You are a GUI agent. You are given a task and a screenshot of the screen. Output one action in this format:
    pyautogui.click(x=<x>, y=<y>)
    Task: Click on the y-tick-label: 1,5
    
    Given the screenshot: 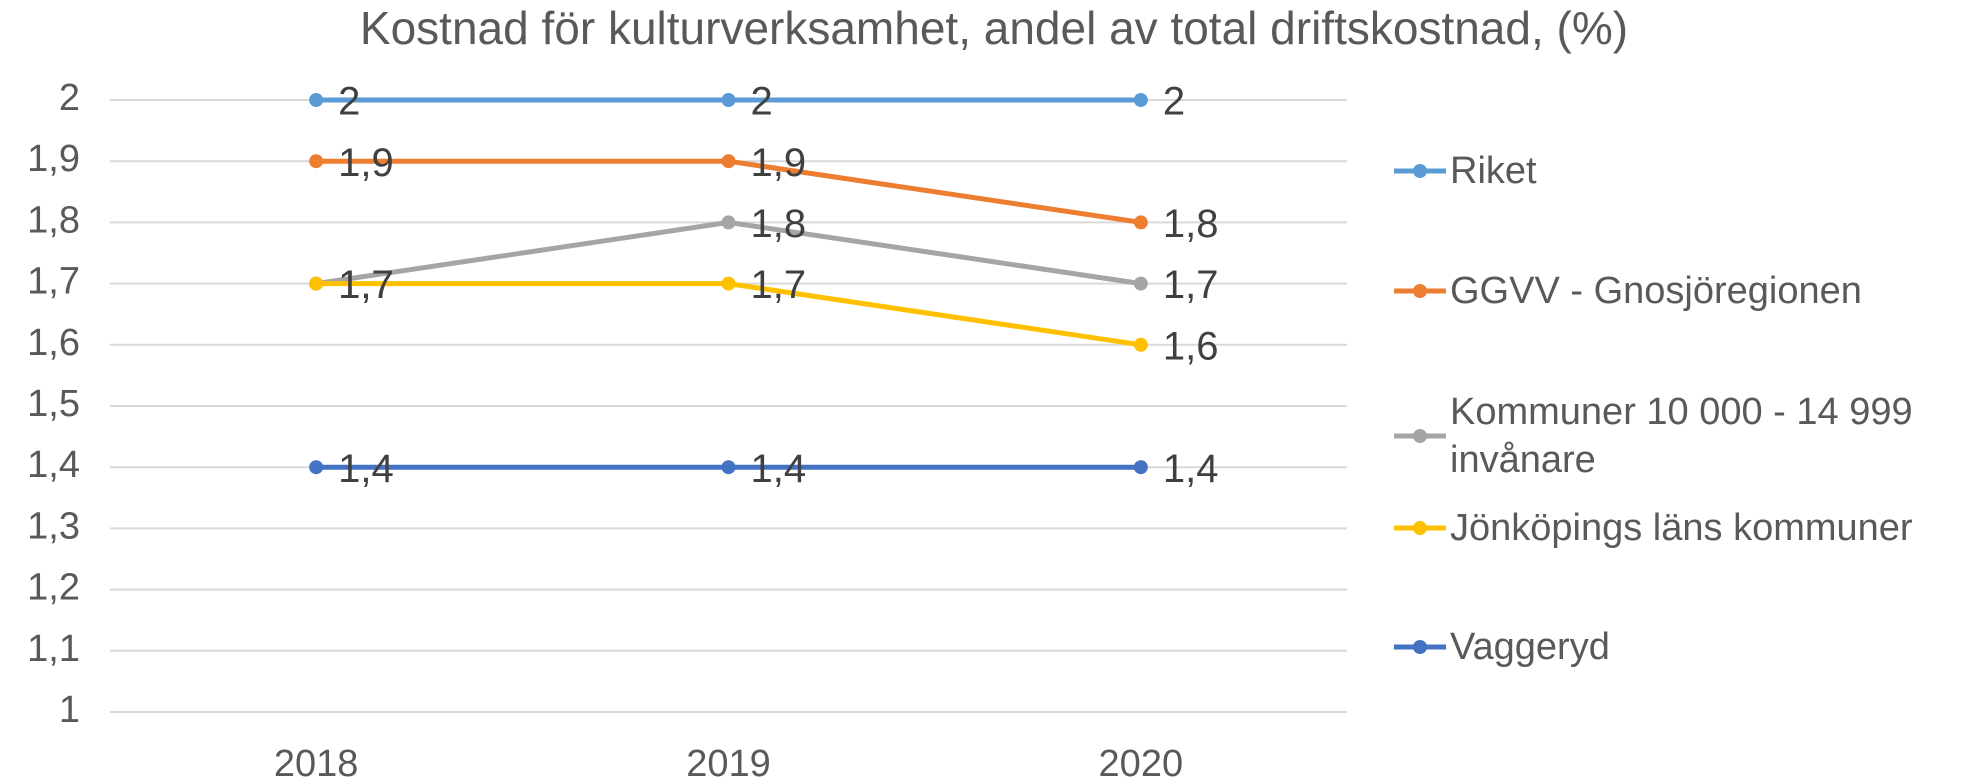 What is the action you would take?
    pyautogui.click(x=53, y=404)
    